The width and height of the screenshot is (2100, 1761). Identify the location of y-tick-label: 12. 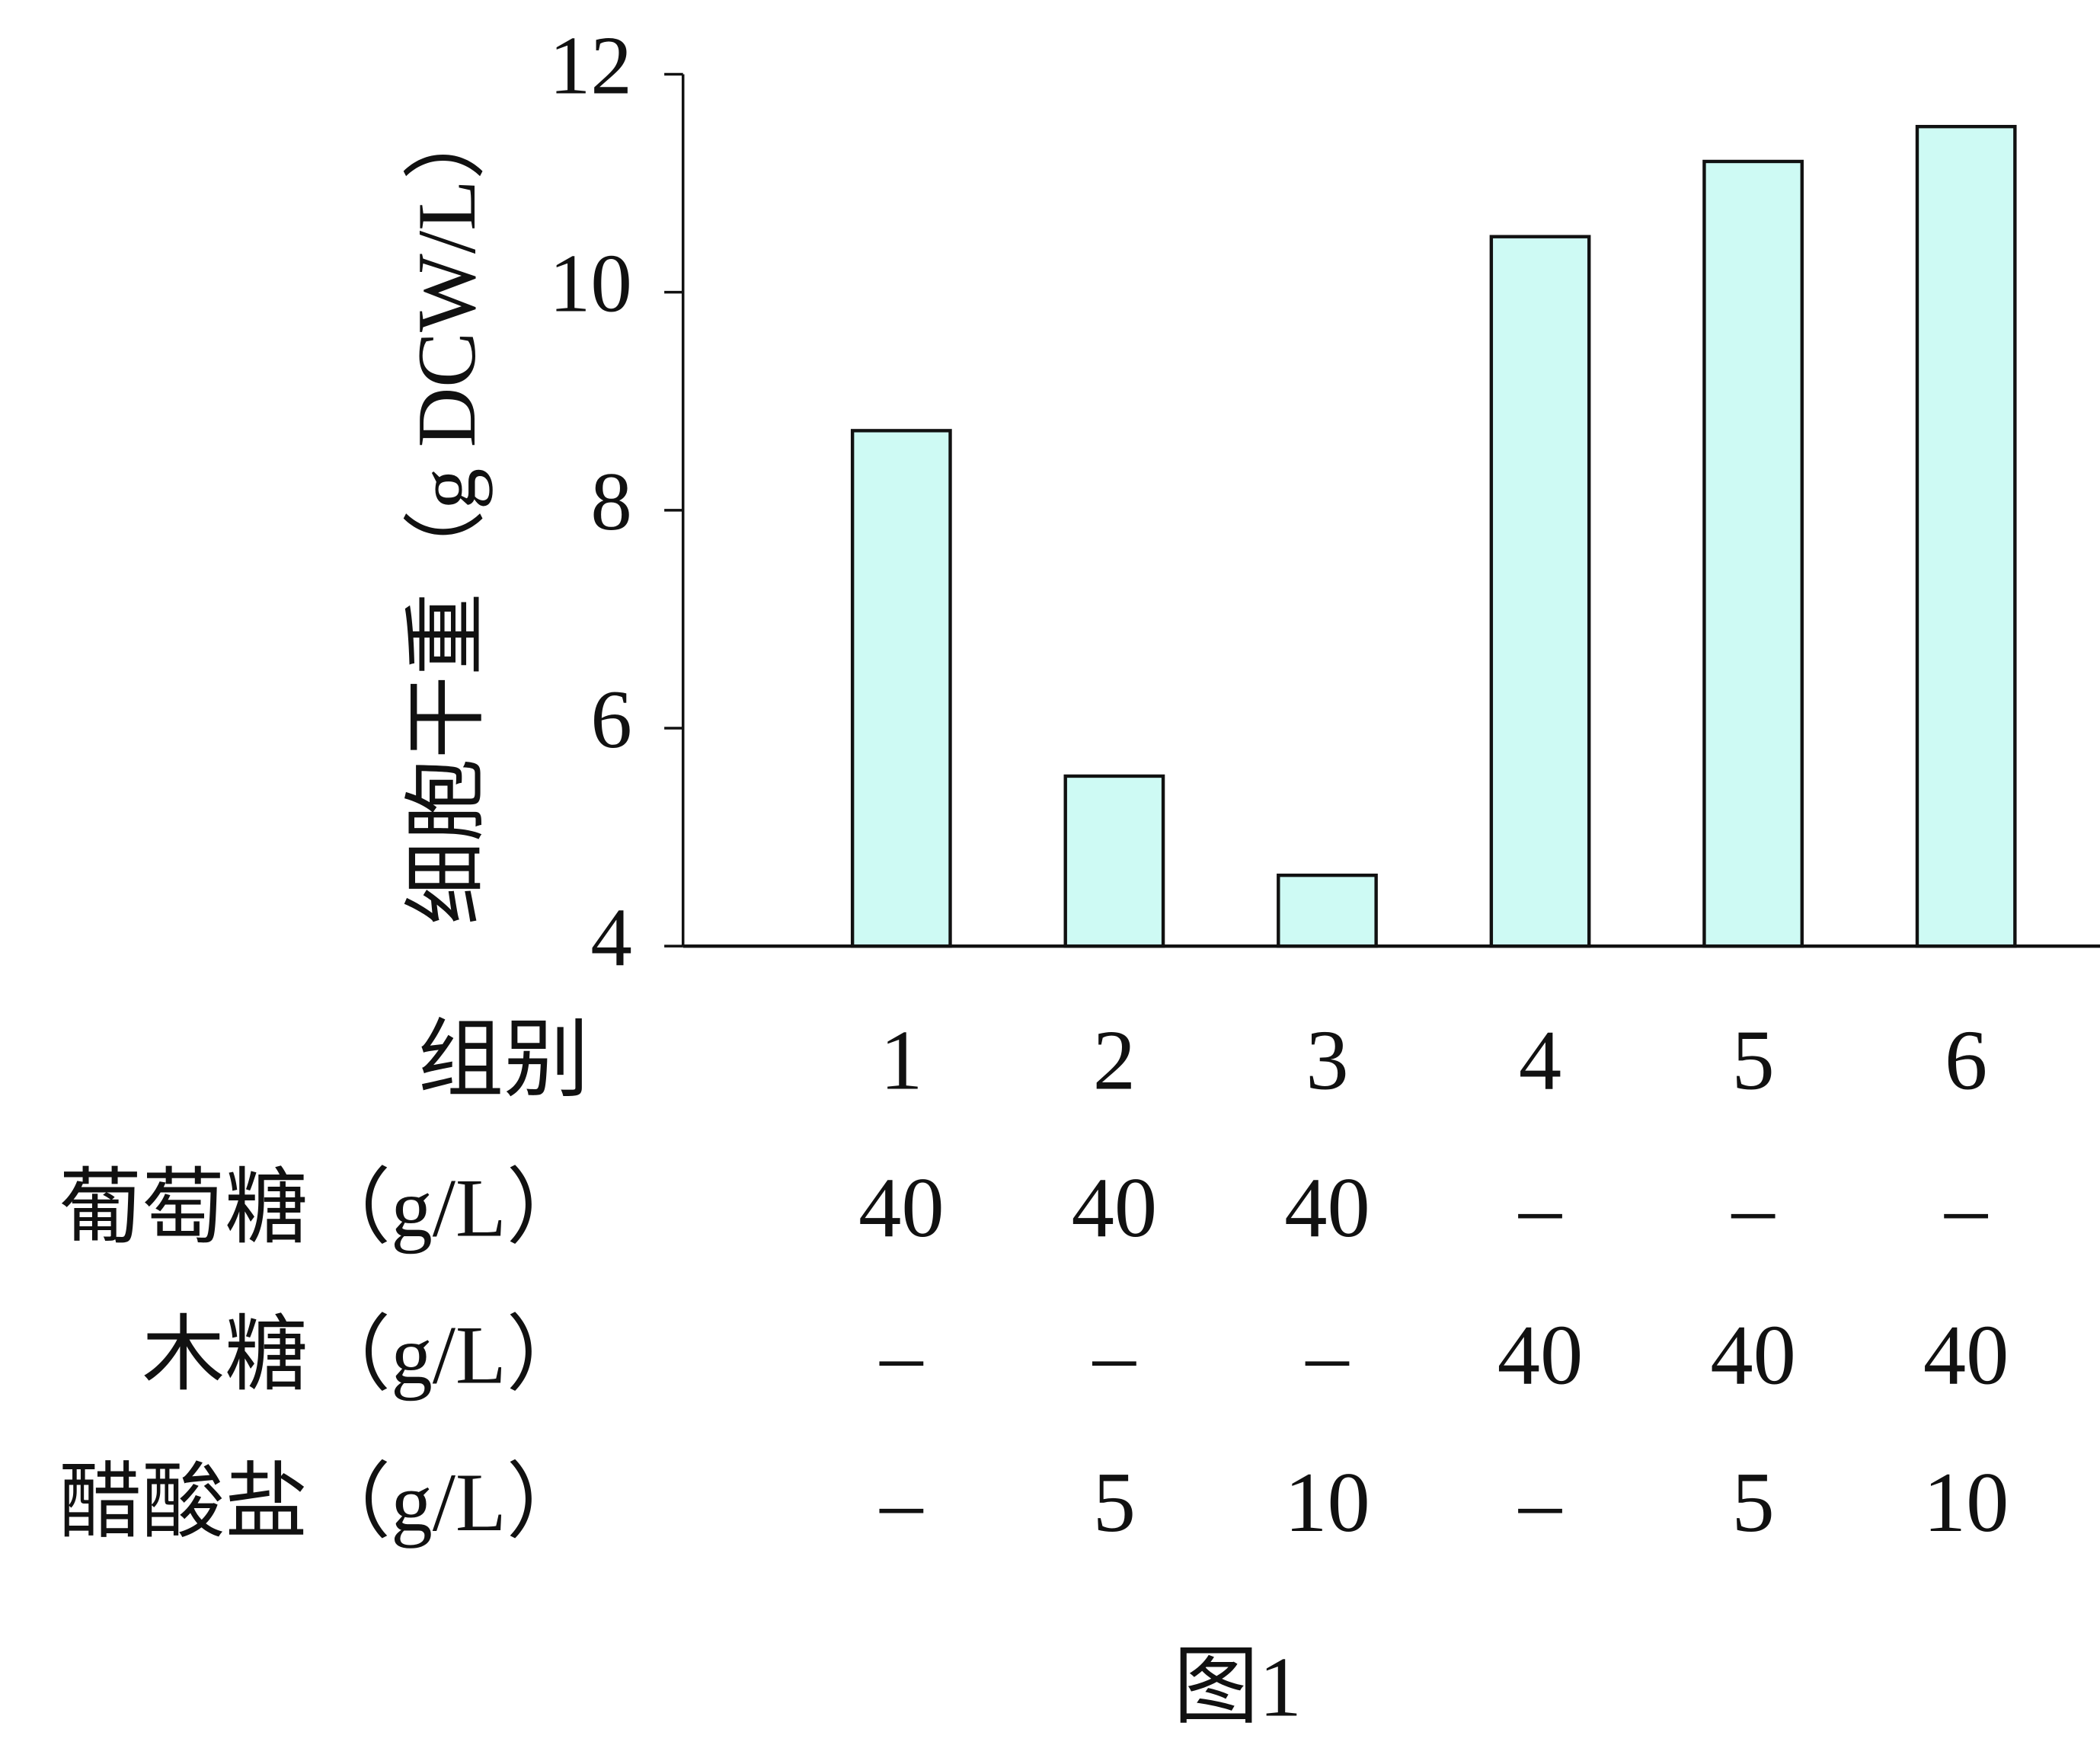
(590, 66).